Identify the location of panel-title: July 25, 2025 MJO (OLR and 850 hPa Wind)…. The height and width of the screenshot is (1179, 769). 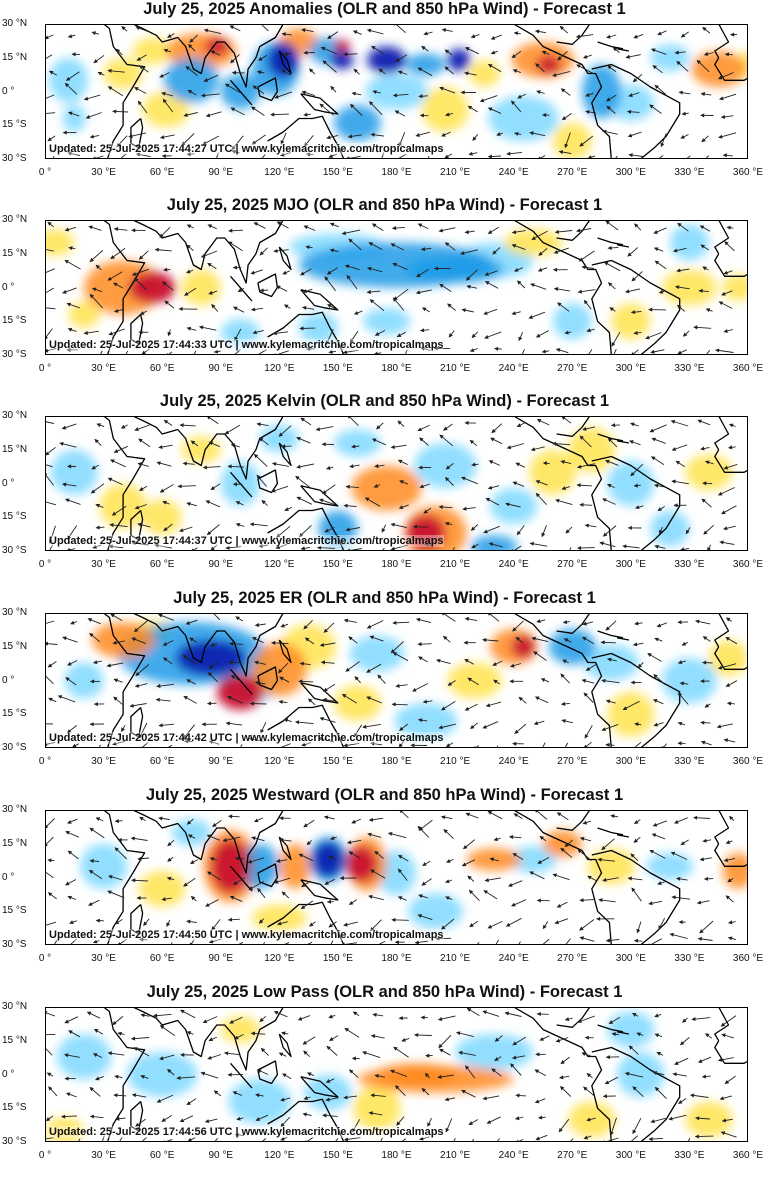
(384, 205).